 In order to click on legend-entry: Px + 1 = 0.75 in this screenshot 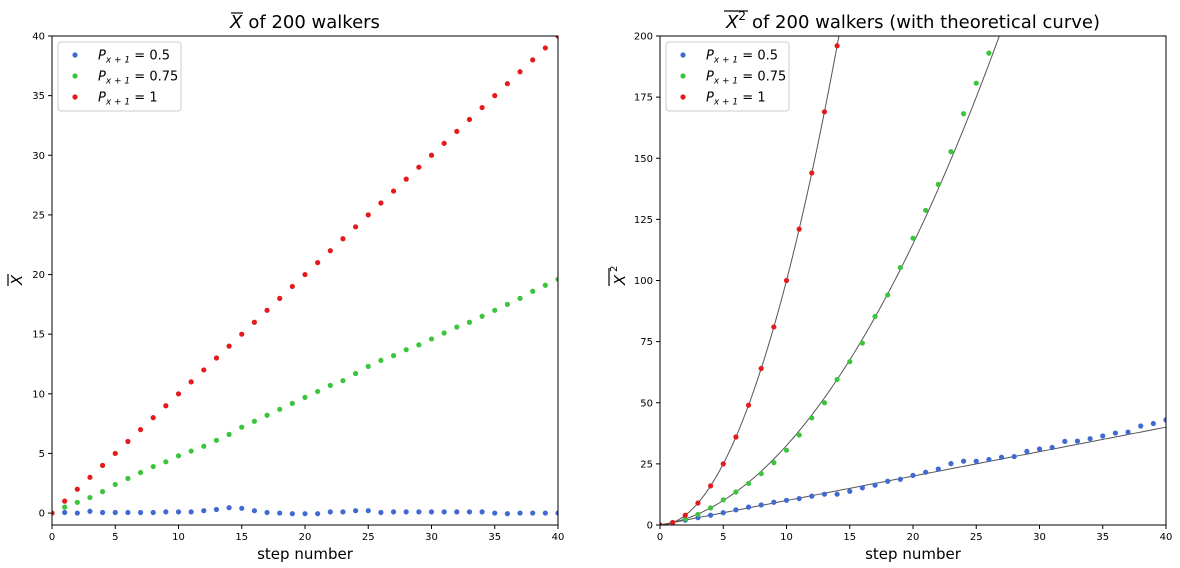, I will do `click(746, 78)`.